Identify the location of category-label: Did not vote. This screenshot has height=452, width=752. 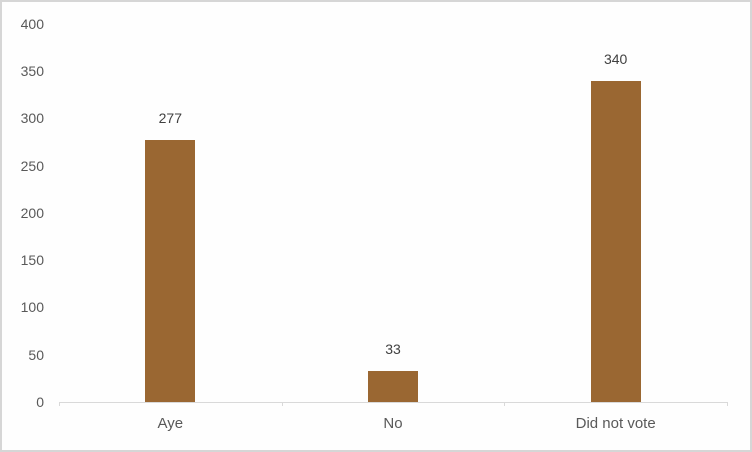
(615, 423).